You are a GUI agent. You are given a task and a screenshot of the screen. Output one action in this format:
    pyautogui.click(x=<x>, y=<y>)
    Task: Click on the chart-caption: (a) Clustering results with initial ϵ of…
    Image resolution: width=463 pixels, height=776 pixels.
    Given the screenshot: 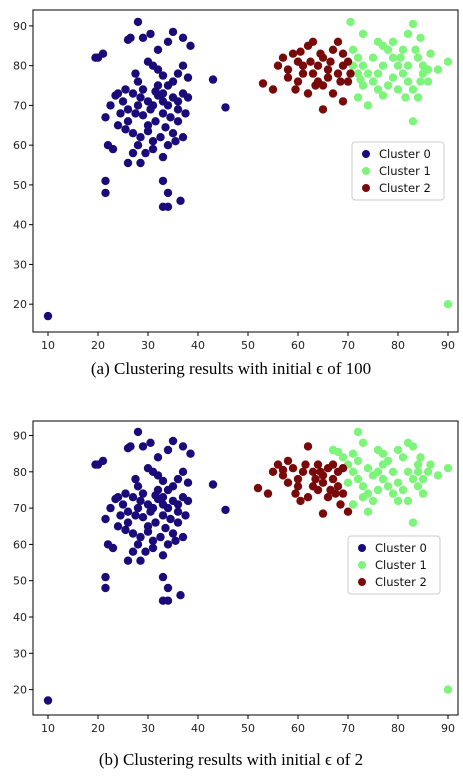 What is the action you would take?
    pyautogui.click(x=231, y=368)
    